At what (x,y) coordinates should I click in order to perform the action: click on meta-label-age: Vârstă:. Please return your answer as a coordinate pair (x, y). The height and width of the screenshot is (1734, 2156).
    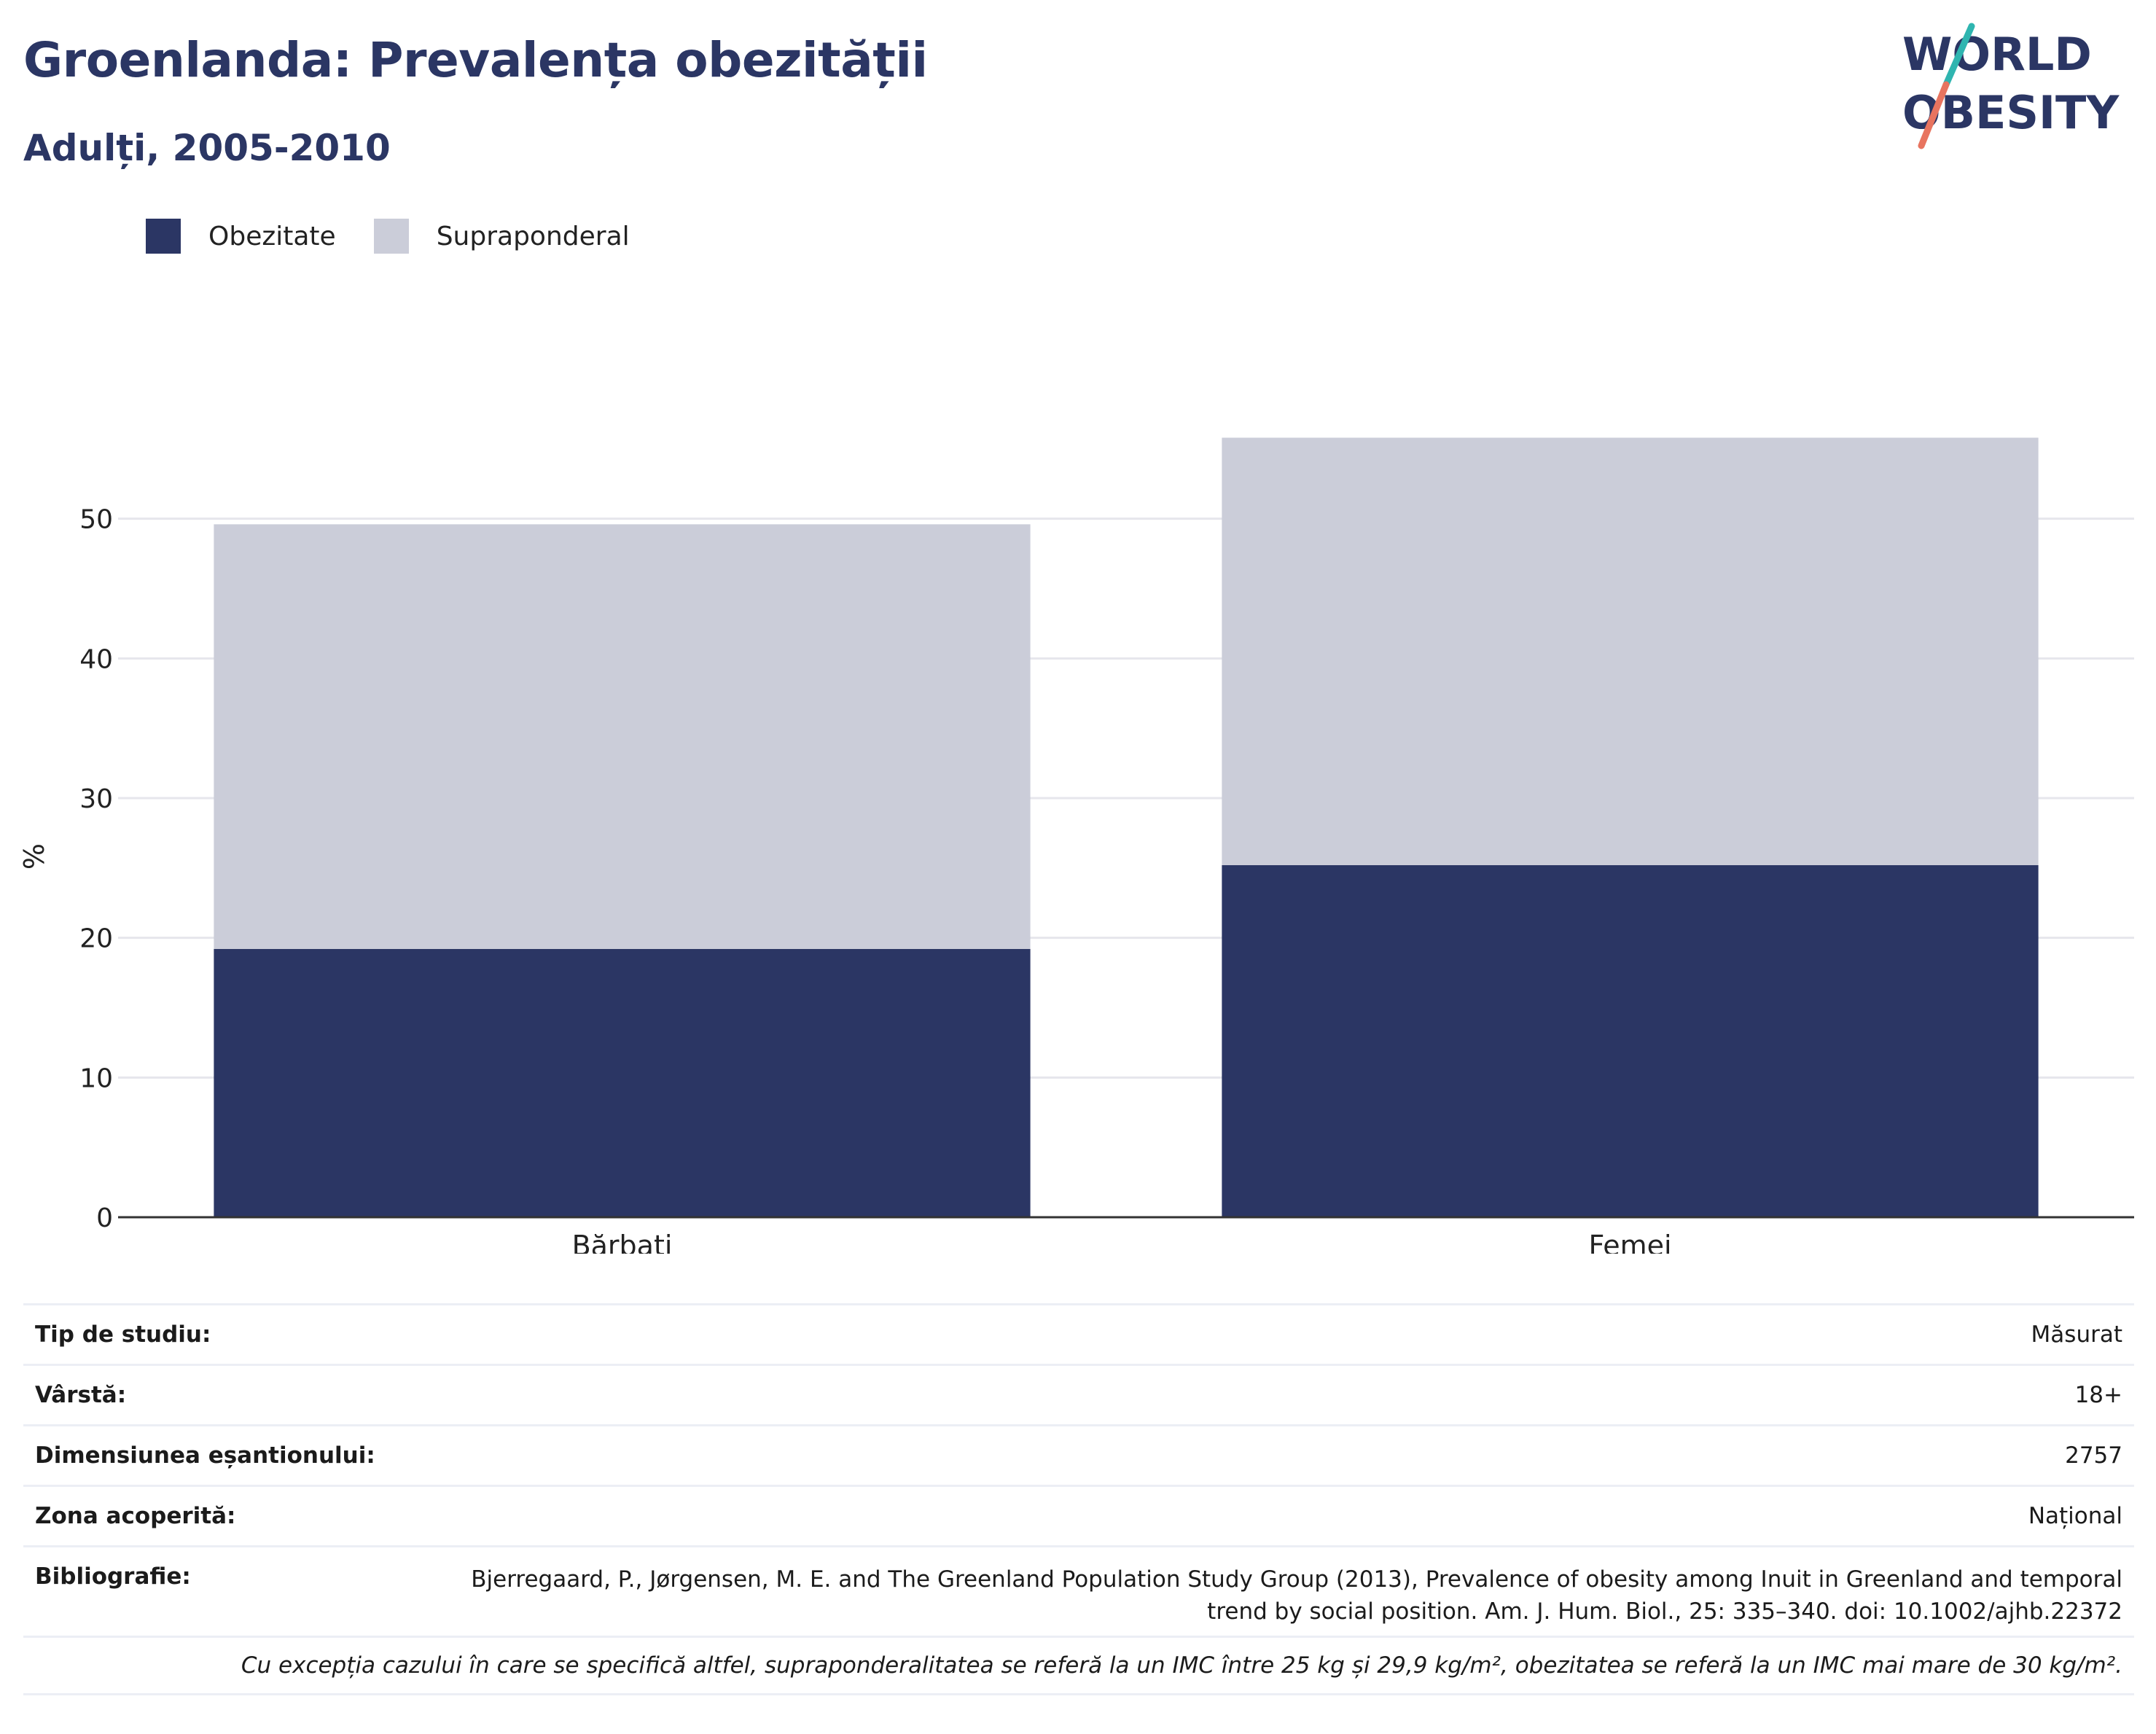
    Looking at the image, I should click on (81, 1395).